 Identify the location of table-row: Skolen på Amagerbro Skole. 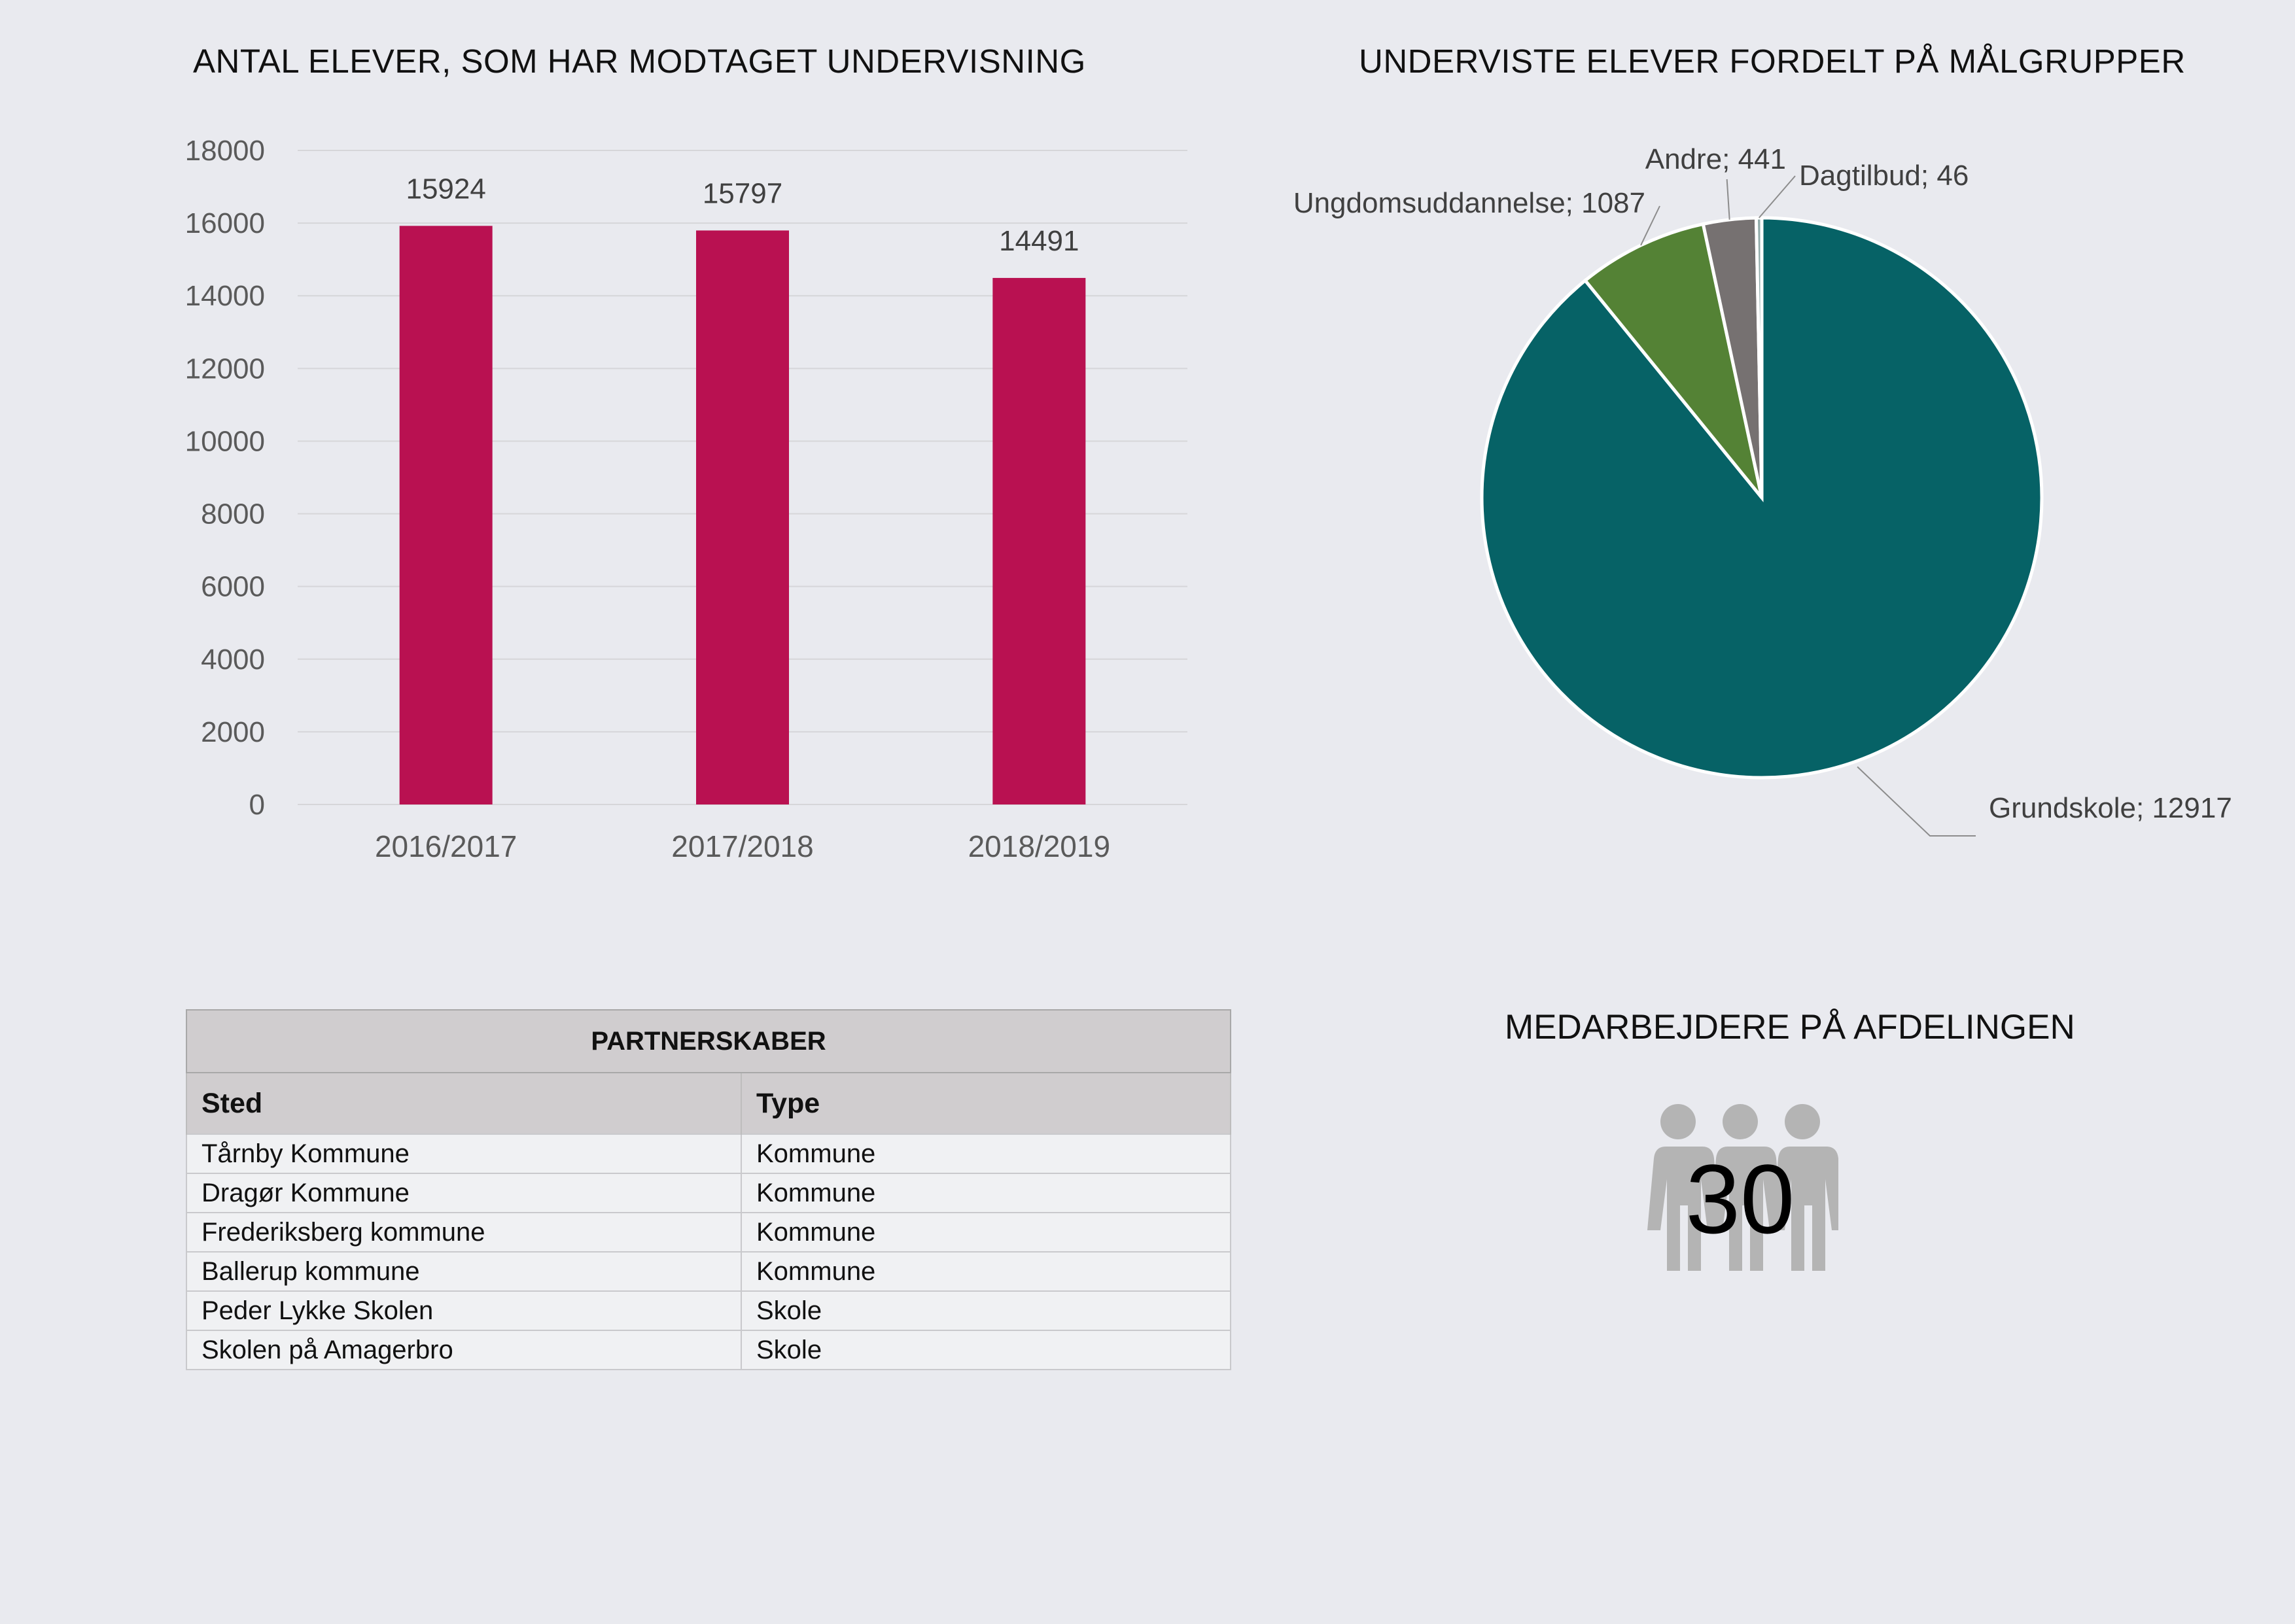
(709, 1350).